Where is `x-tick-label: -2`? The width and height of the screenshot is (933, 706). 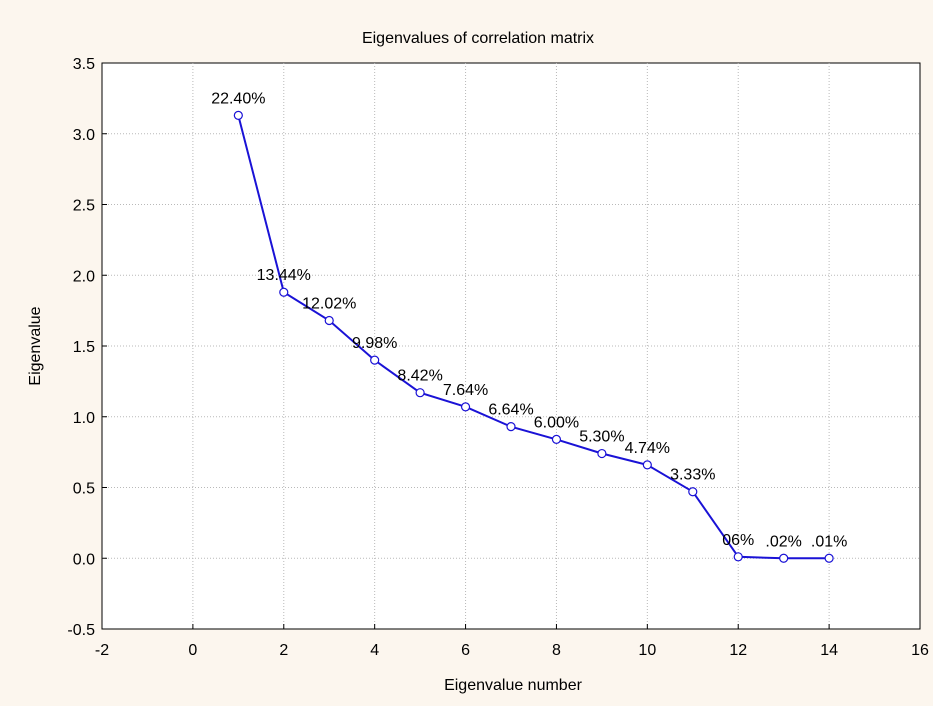 x-tick-label: -2 is located at coordinates (102, 650).